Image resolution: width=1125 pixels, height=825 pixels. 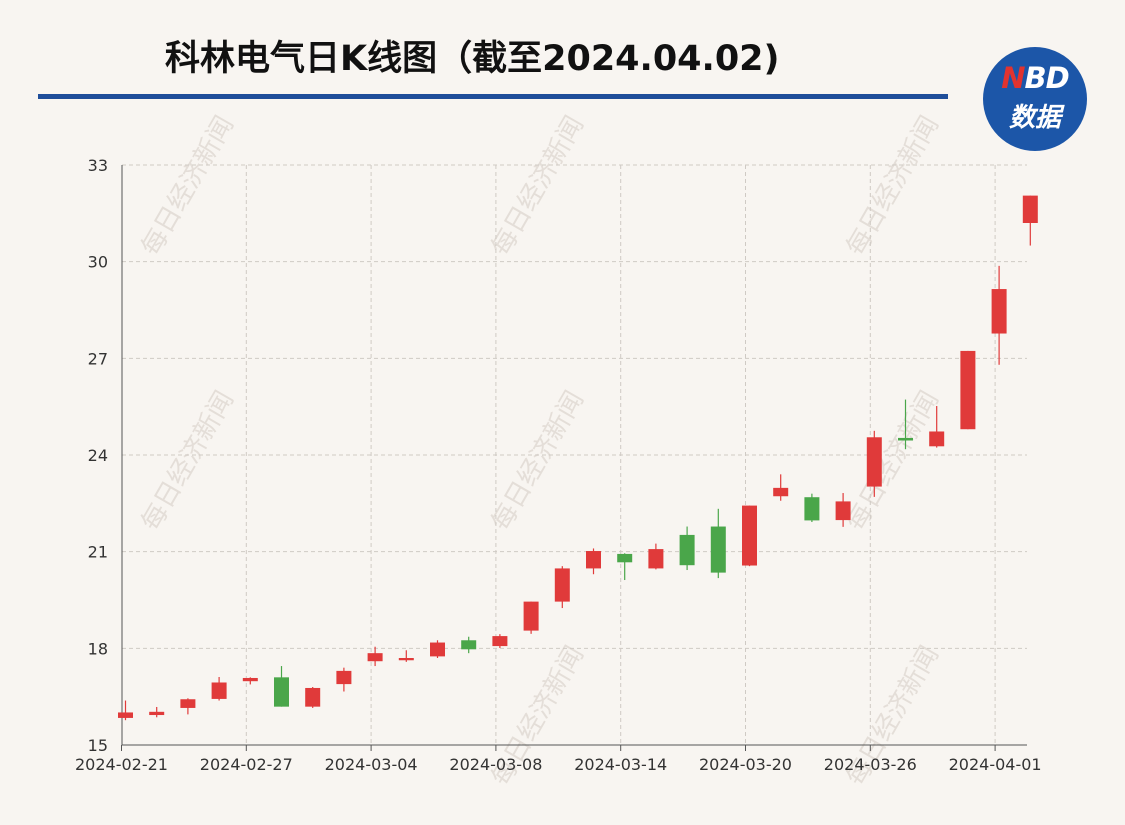 I want to click on x-tick-label: 2024-03-20, so click(x=745, y=764).